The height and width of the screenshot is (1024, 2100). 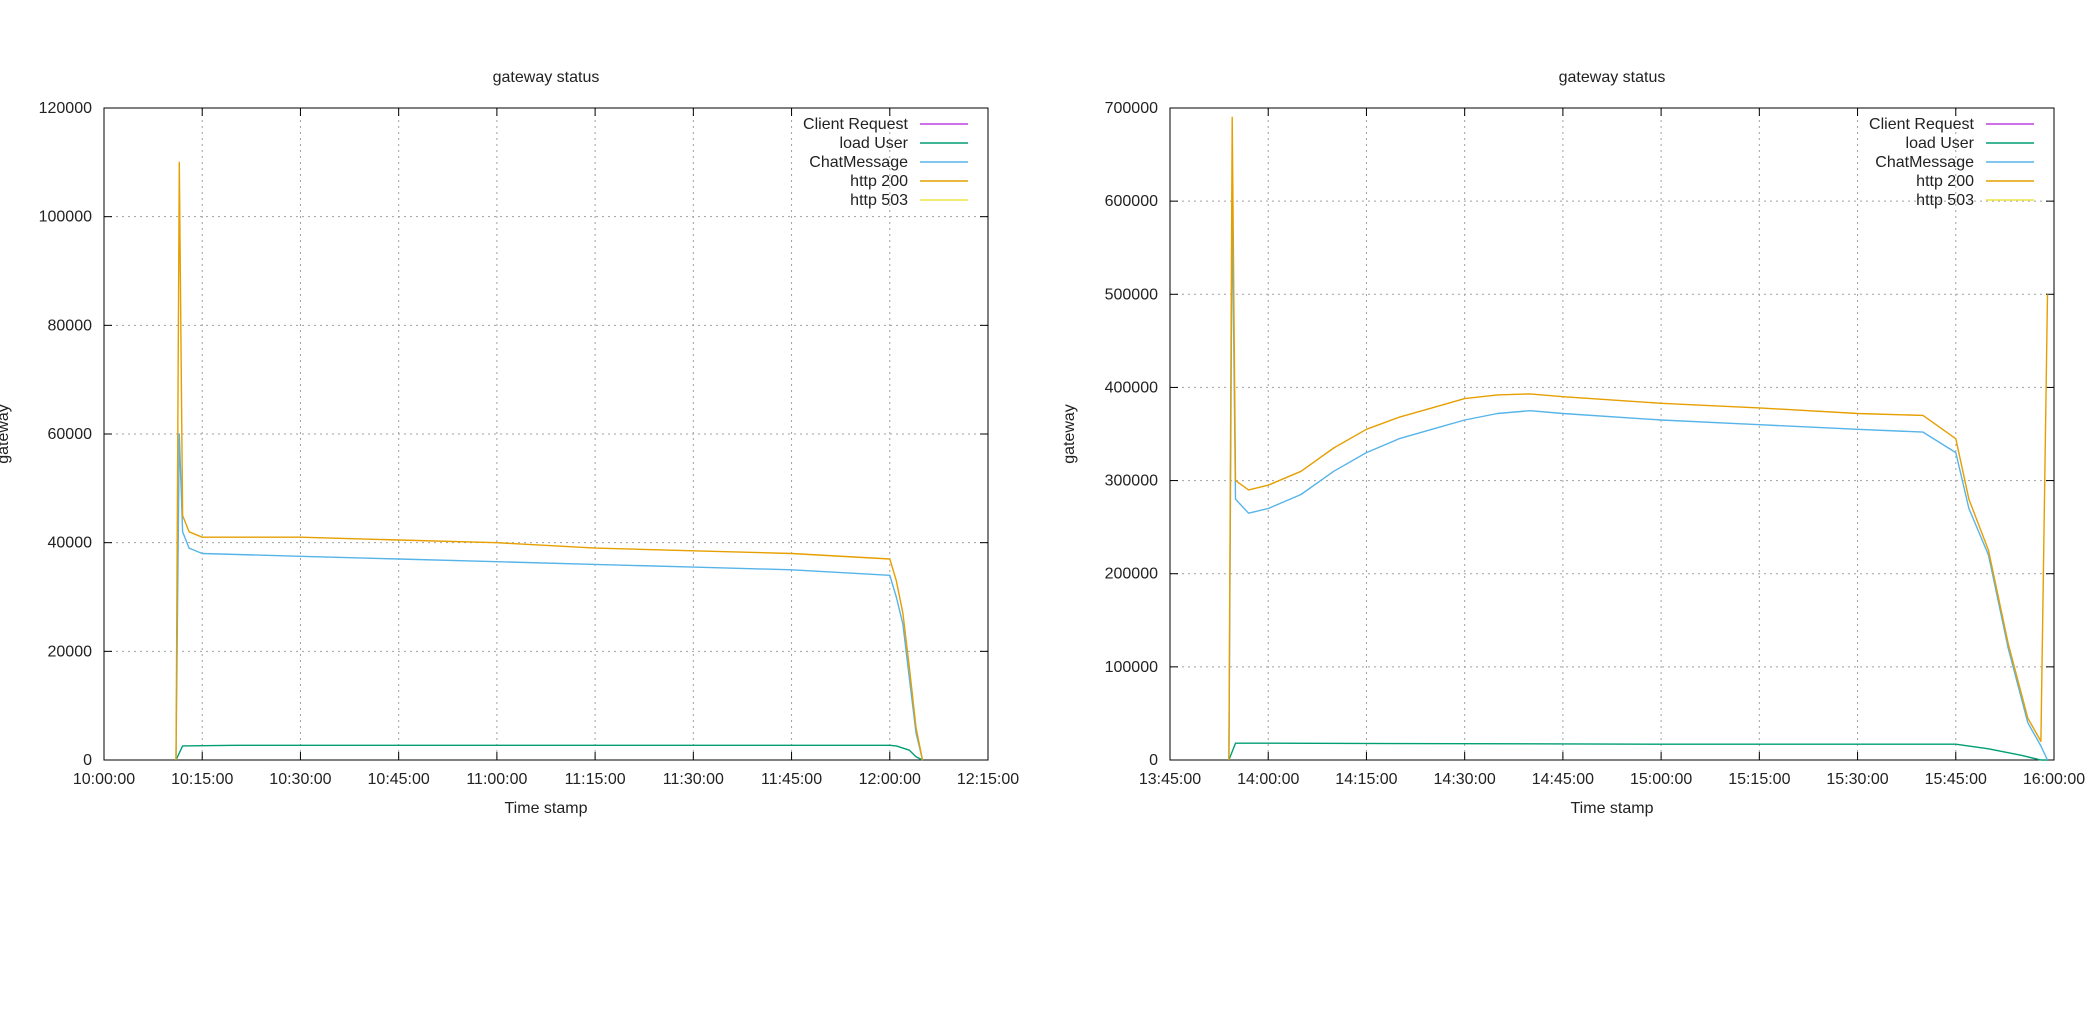 What do you see at coordinates (1131, 387) in the screenshot?
I see `y-tick-label: 400000` at bounding box center [1131, 387].